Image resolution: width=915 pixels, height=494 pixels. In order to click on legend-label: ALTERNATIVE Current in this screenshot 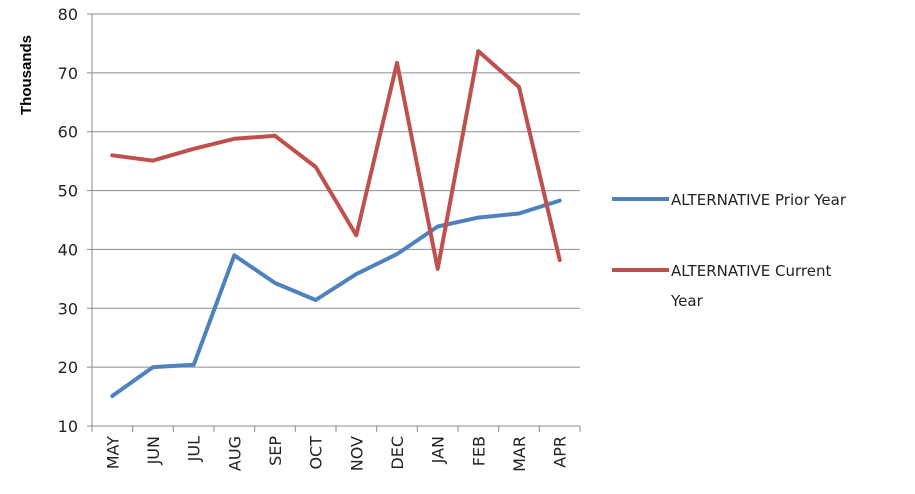, I will do `click(751, 271)`.